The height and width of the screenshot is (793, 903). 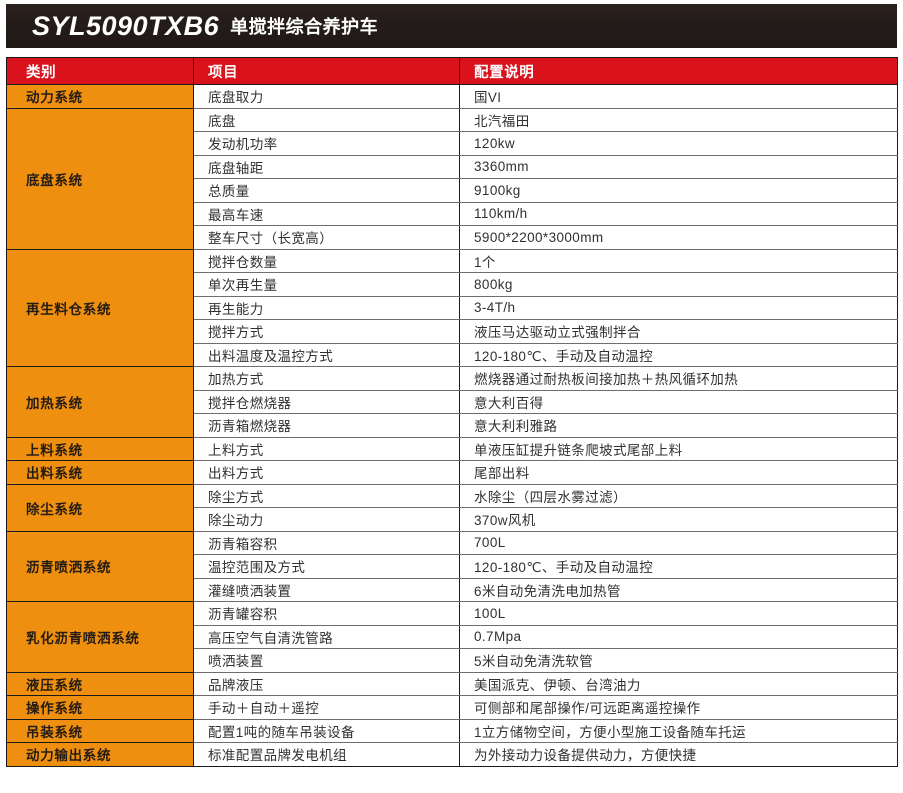 I want to click on table-row: 液压系统 品牌液压 美国派克、伊顿、台湾油力, so click(x=452, y=683).